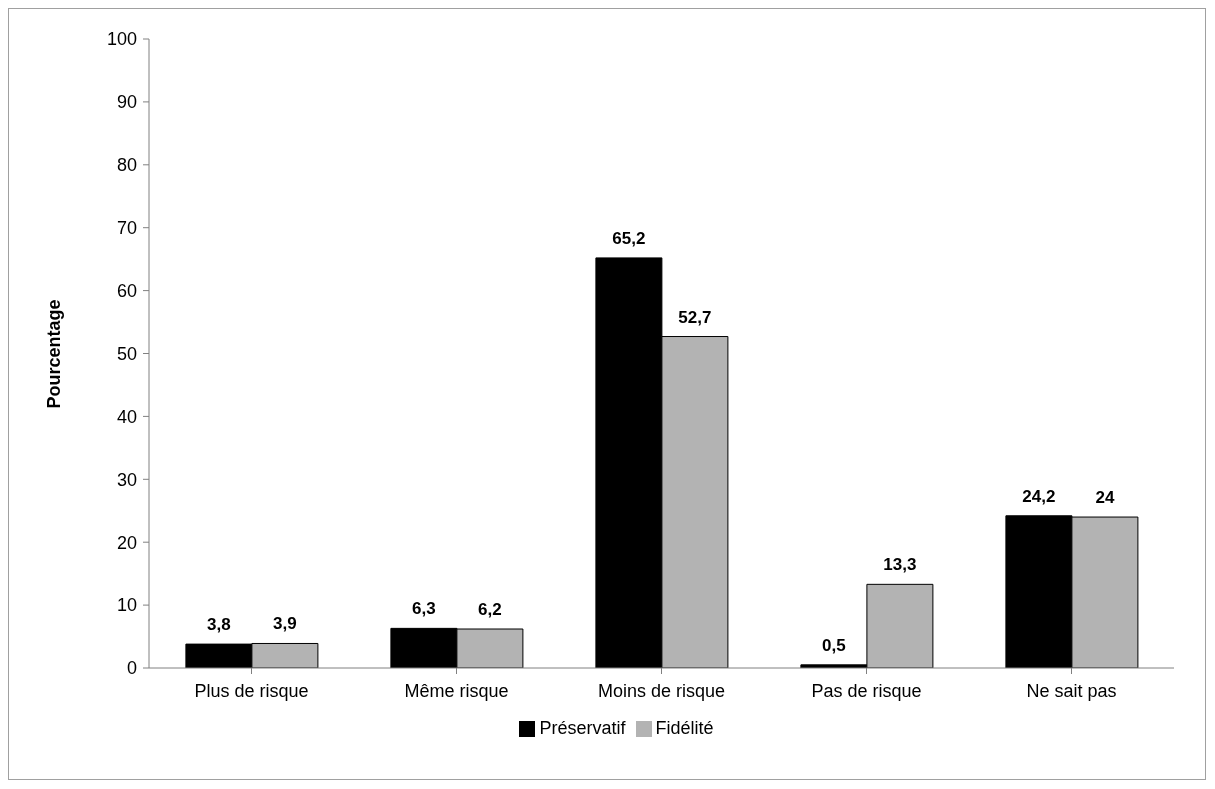  What do you see at coordinates (866, 690) in the screenshot?
I see `x-tick-label: Pas de risque` at bounding box center [866, 690].